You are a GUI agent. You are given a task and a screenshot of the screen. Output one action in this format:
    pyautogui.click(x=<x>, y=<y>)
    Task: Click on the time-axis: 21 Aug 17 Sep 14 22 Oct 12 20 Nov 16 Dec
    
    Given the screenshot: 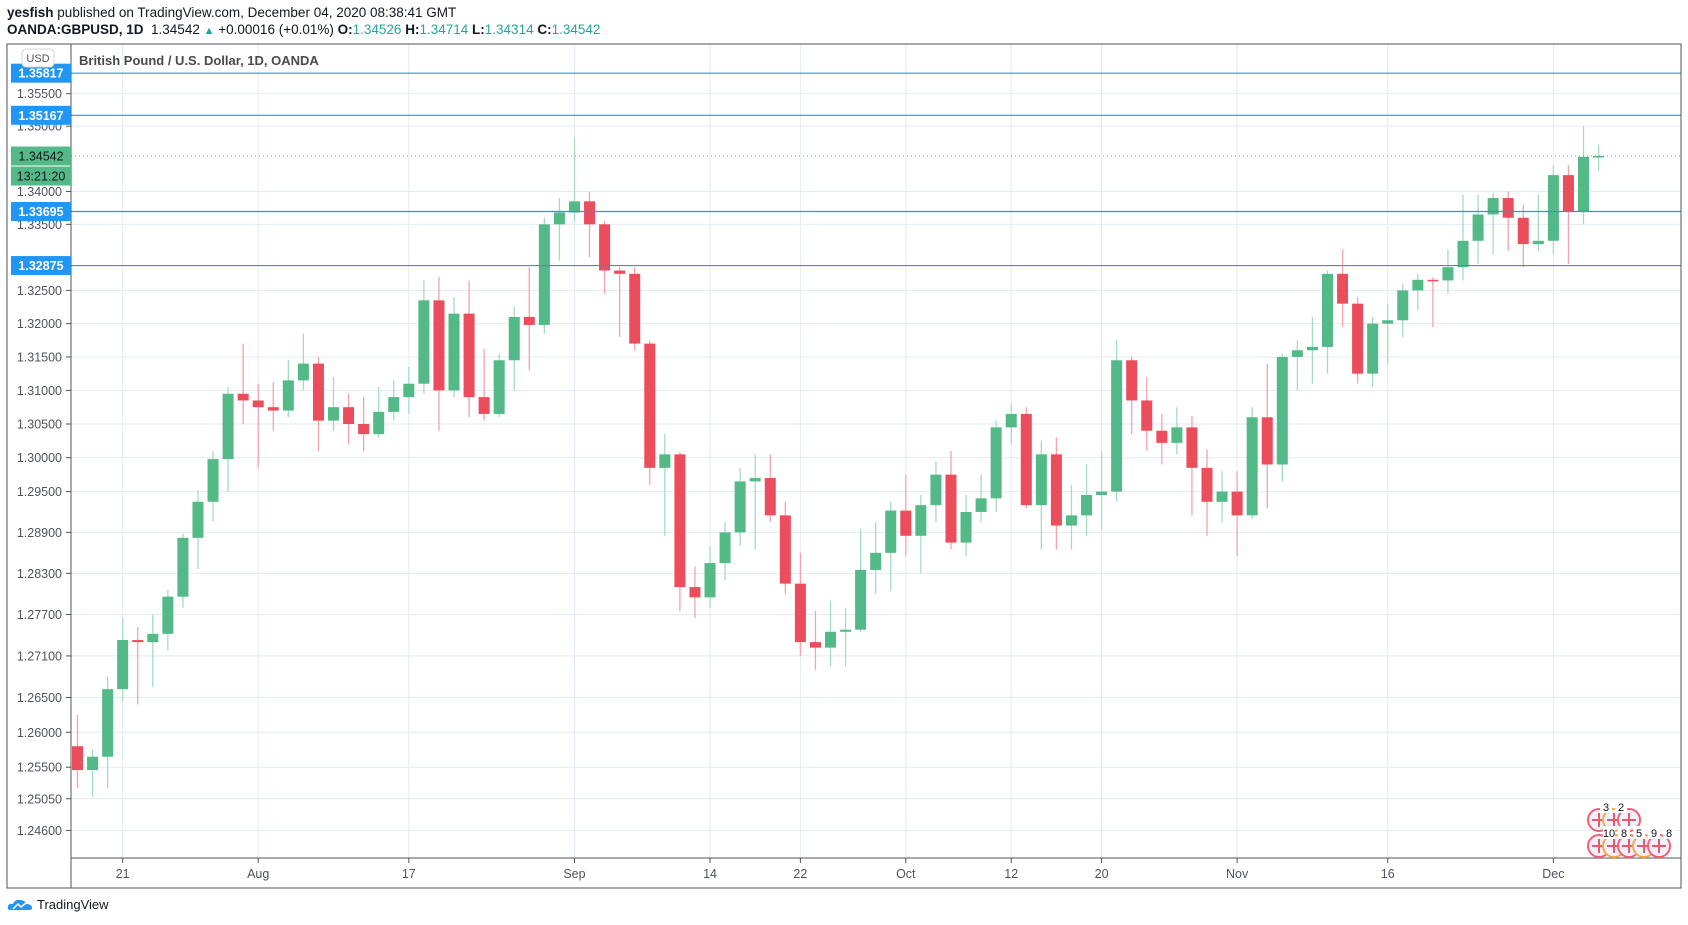 What is the action you would take?
    pyautogui.click(x=840, y=869)
    